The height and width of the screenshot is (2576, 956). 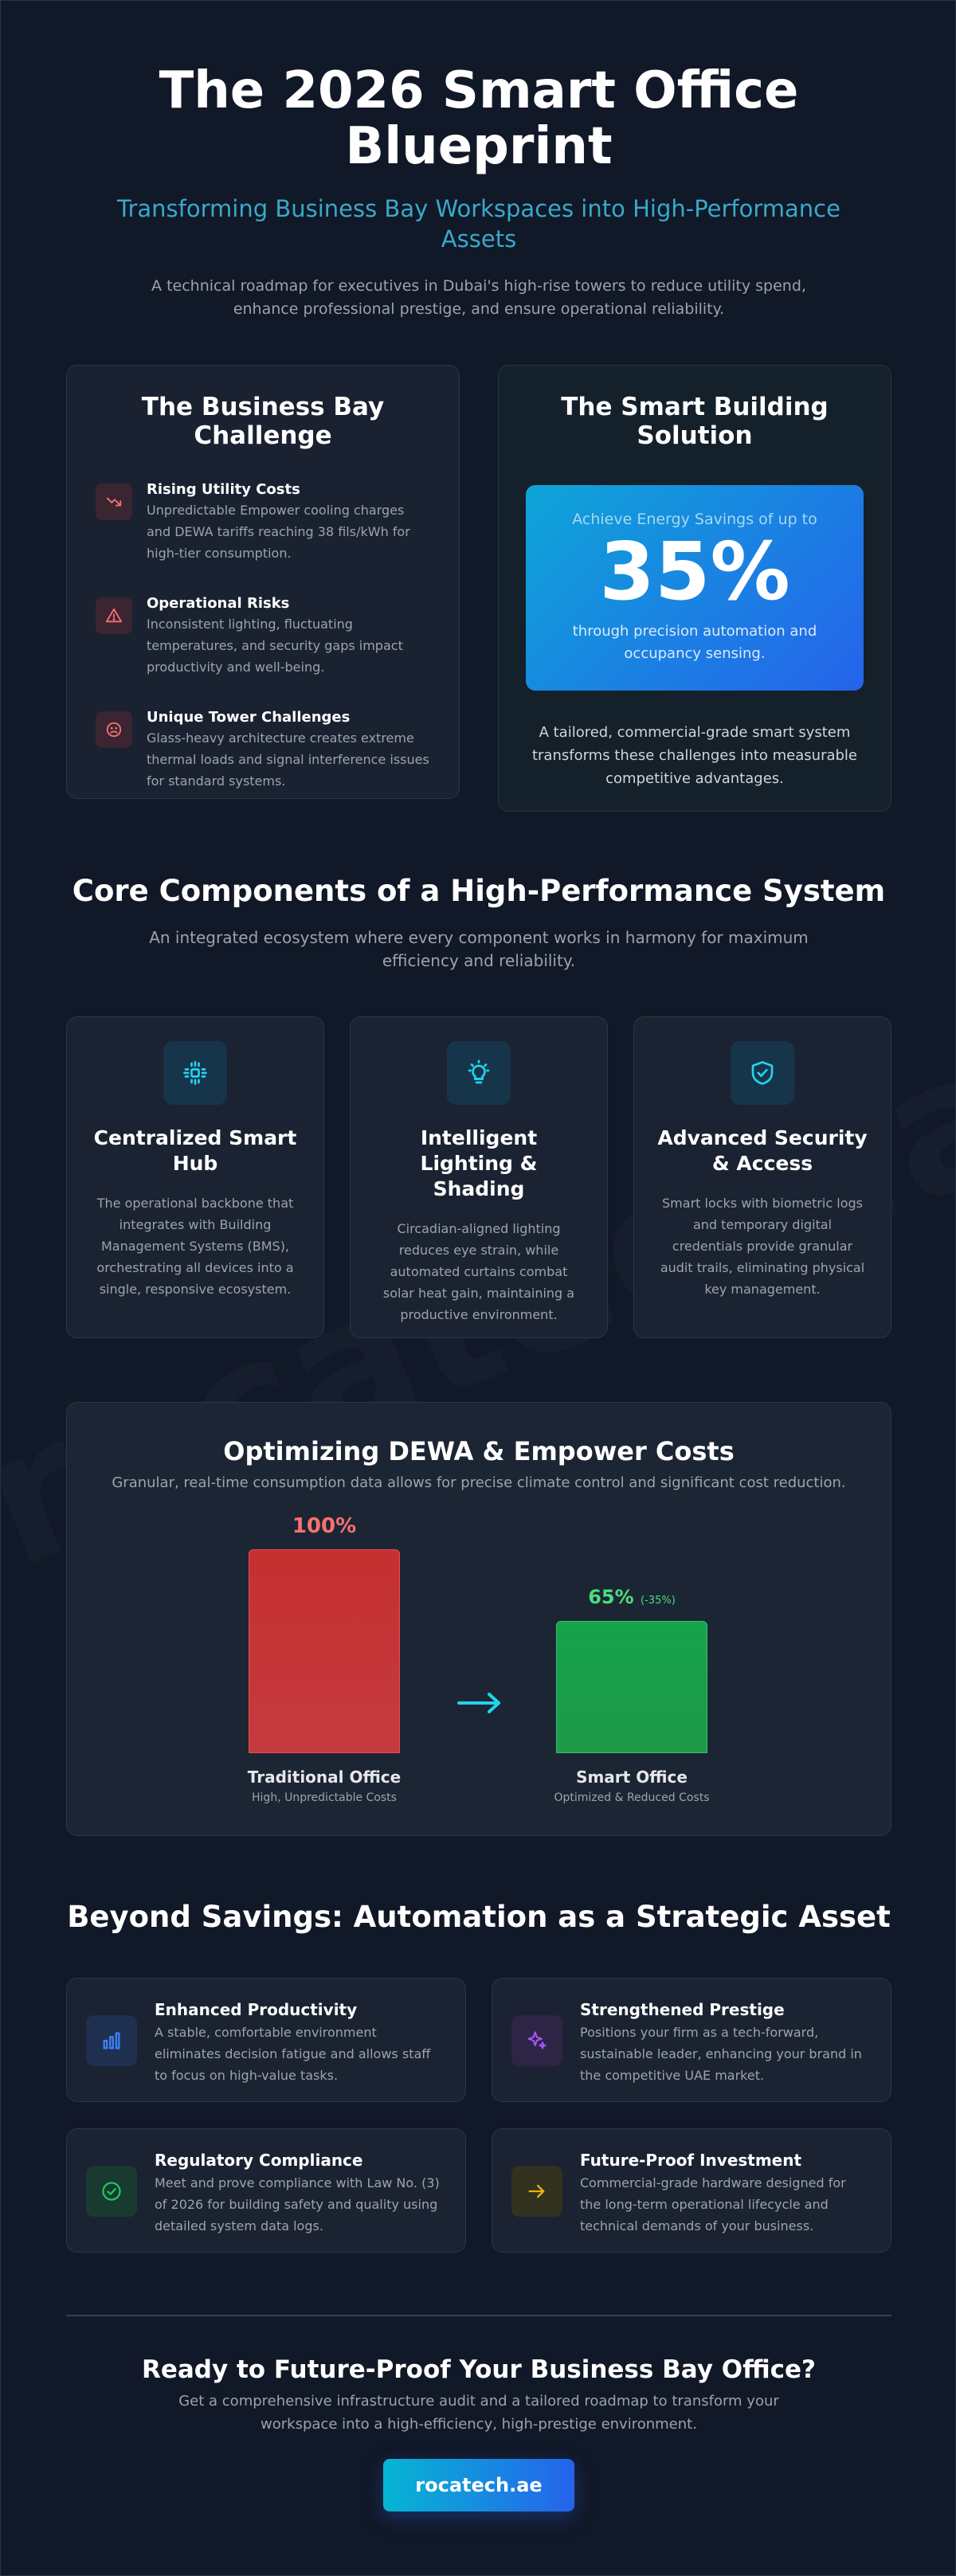 I want to click on divider, so click(x=478, y=2315).